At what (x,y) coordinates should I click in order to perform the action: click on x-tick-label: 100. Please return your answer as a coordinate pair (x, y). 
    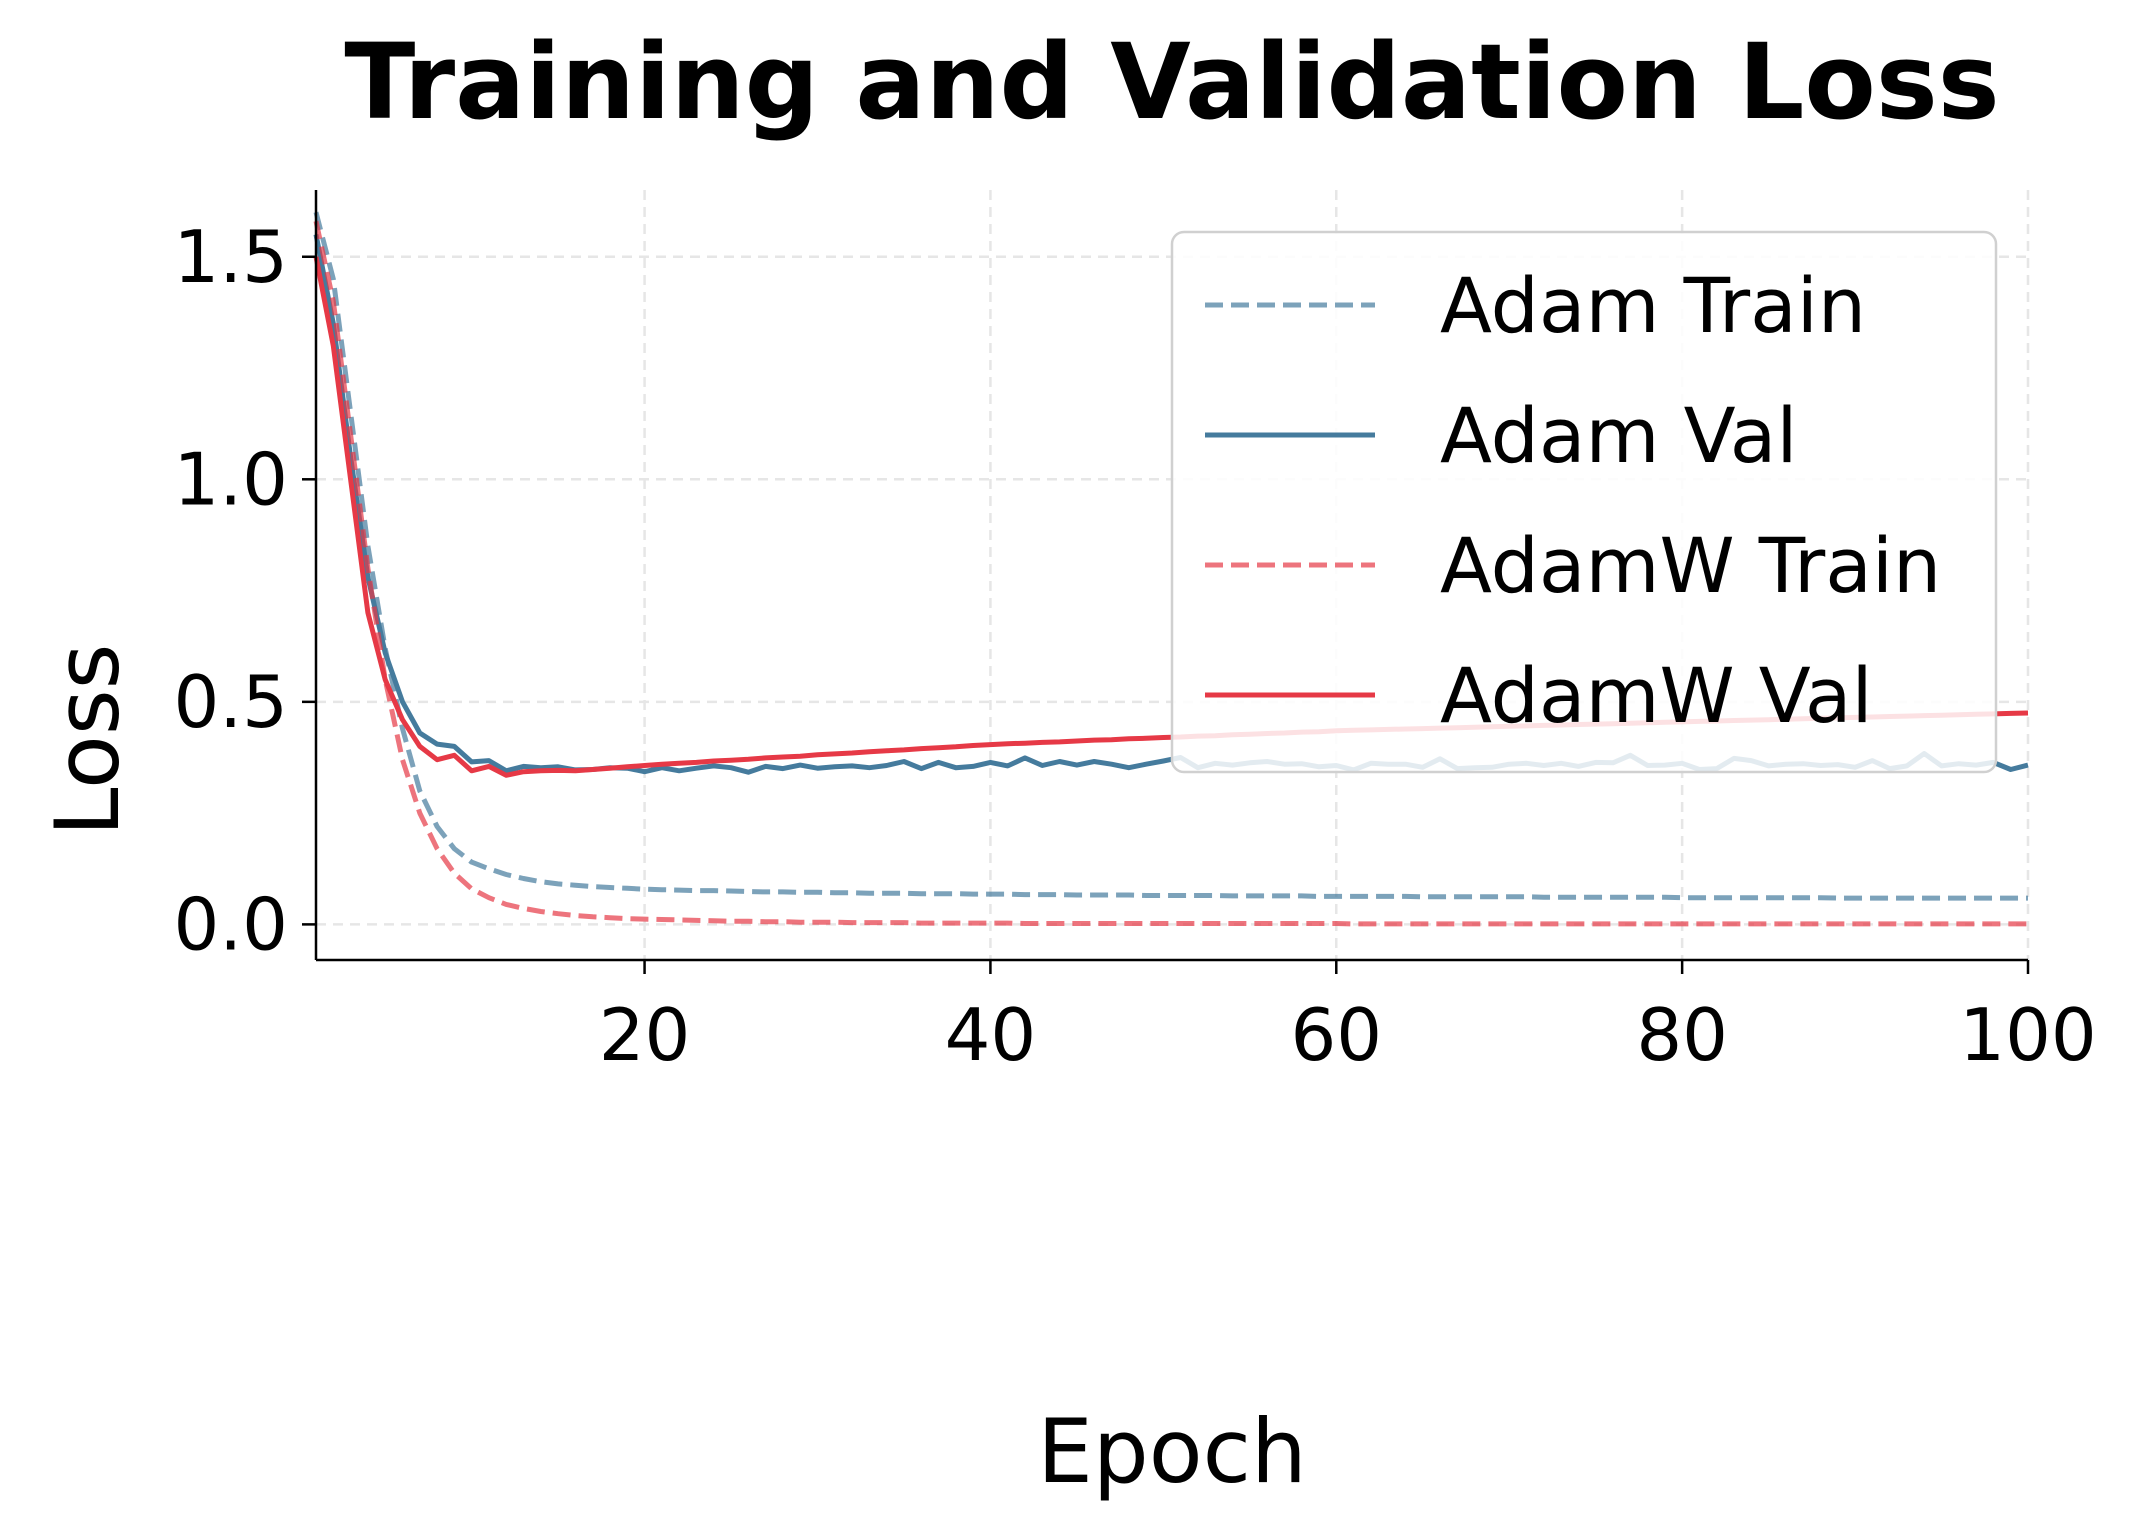
    Looking at the image, I should click on (2027, 1035).